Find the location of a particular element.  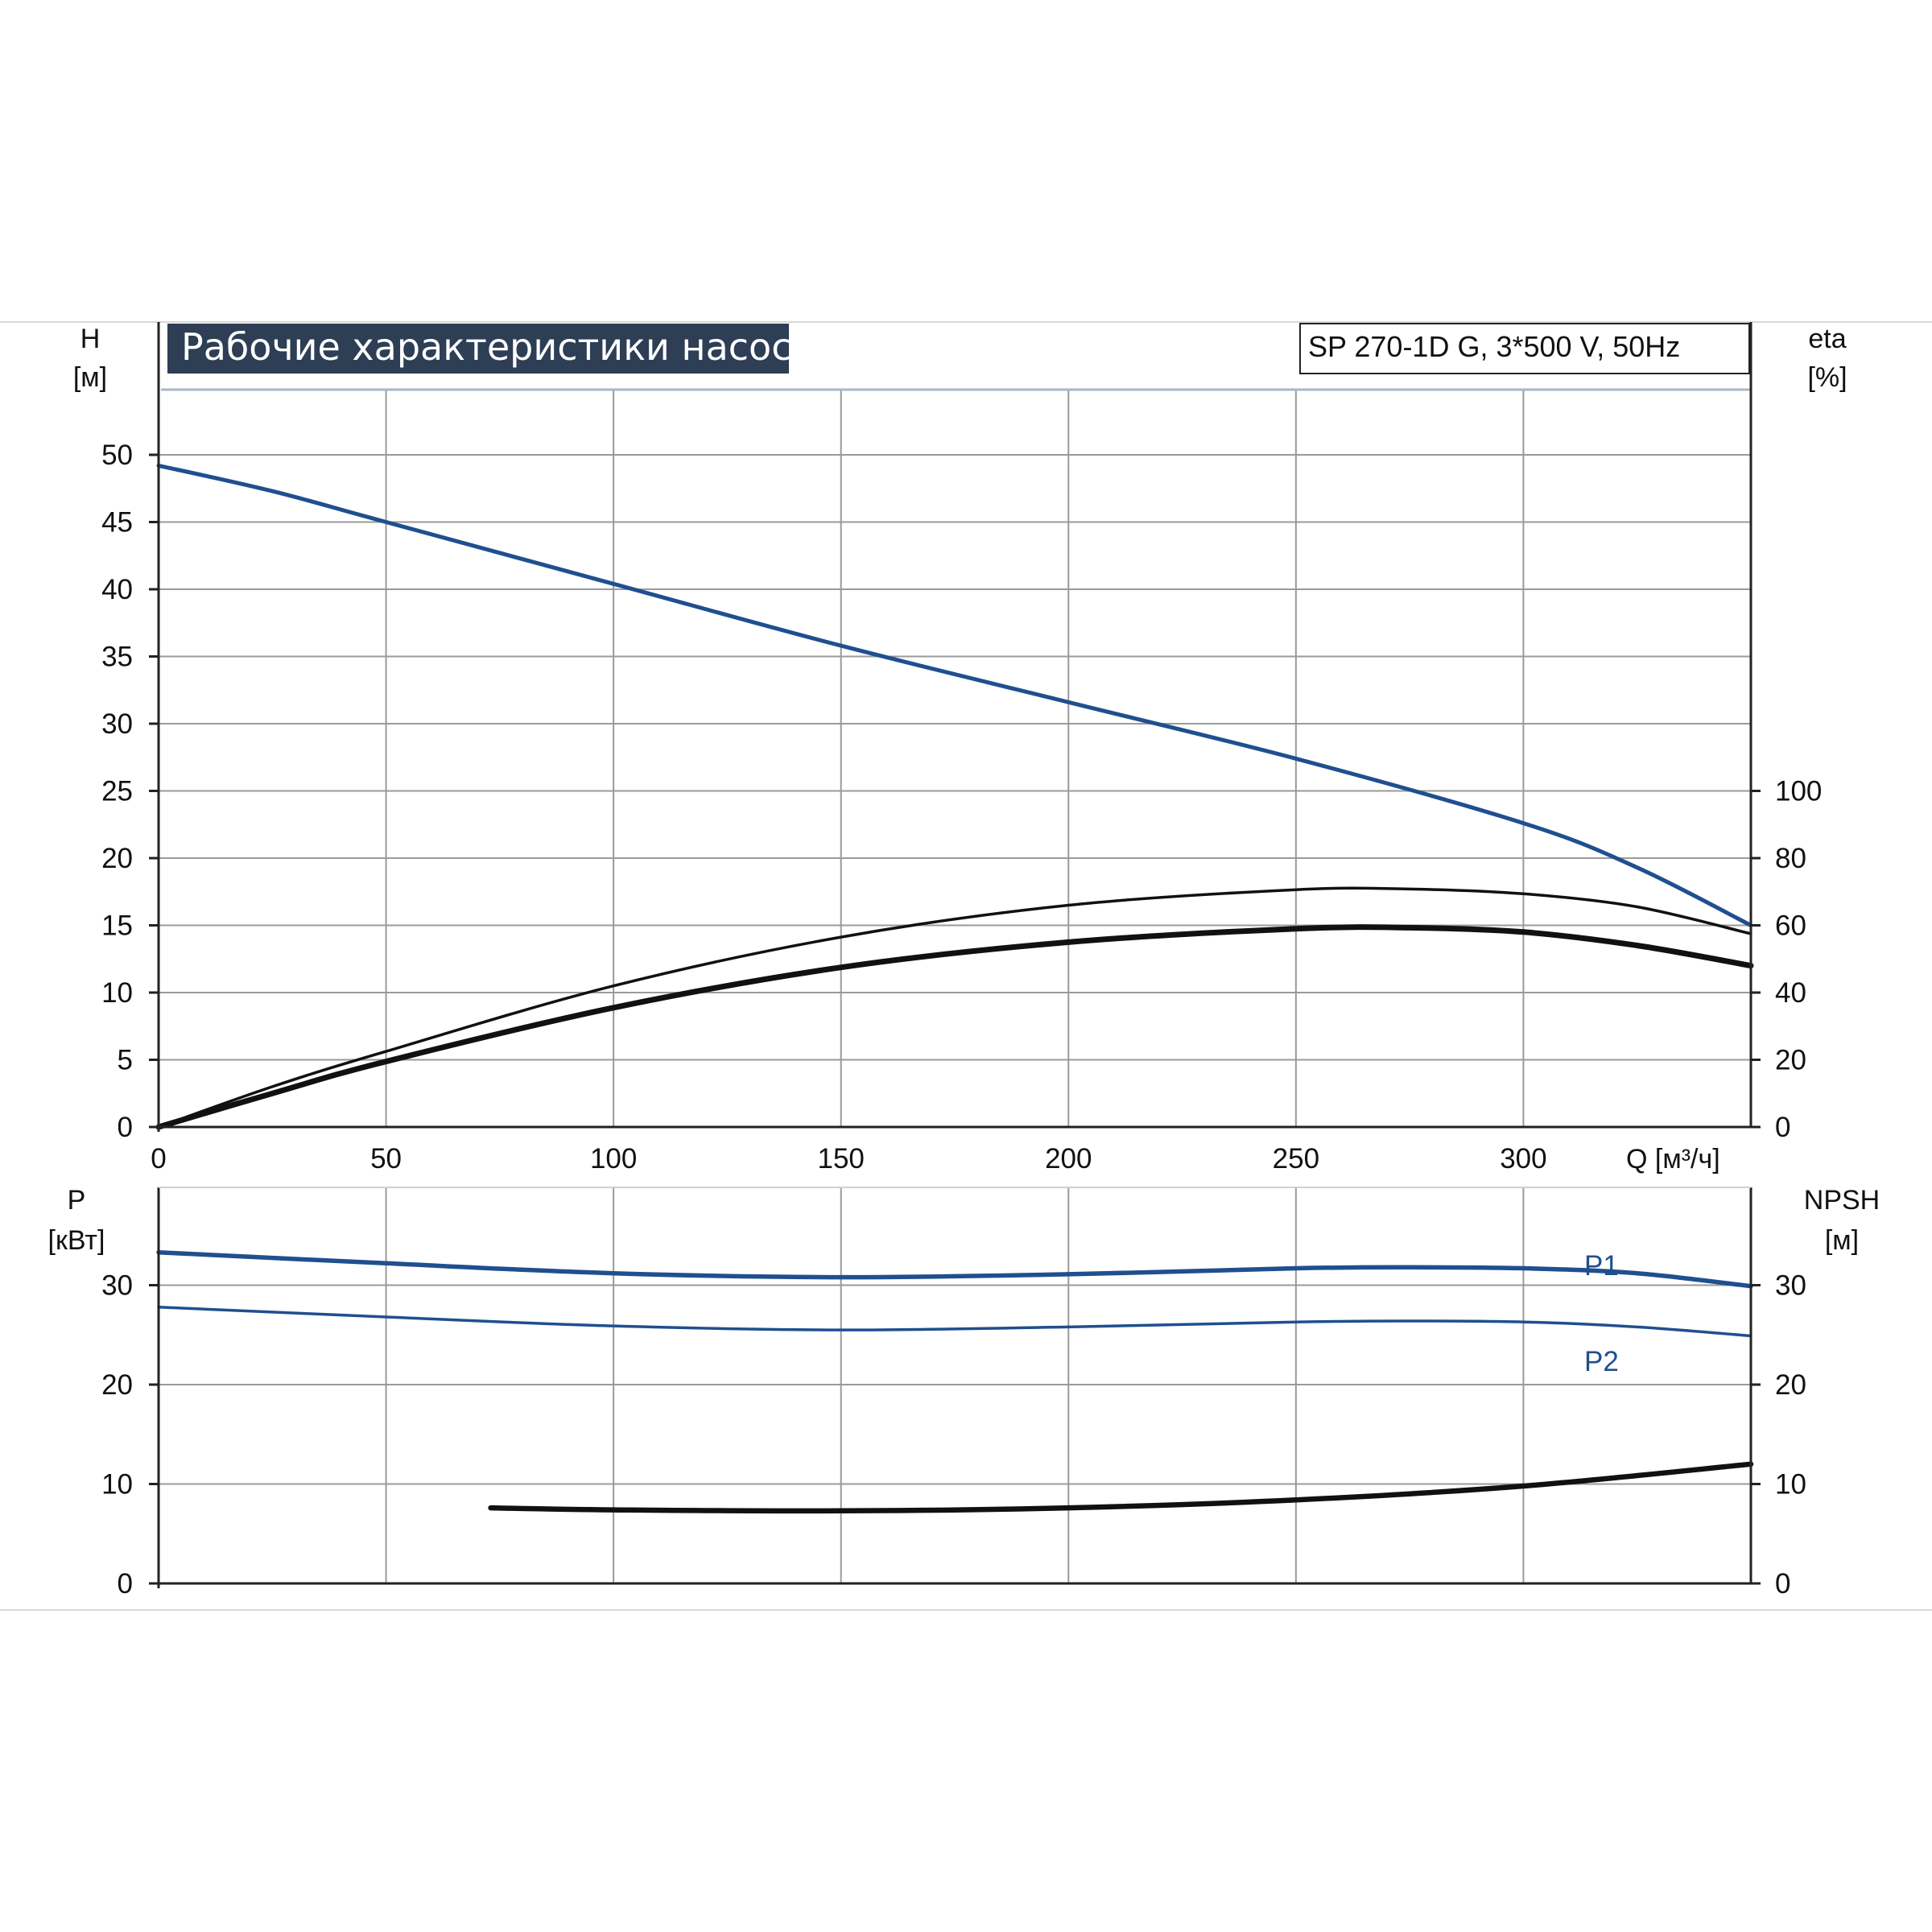

model-label-box is located at coordinates (1524, 348).